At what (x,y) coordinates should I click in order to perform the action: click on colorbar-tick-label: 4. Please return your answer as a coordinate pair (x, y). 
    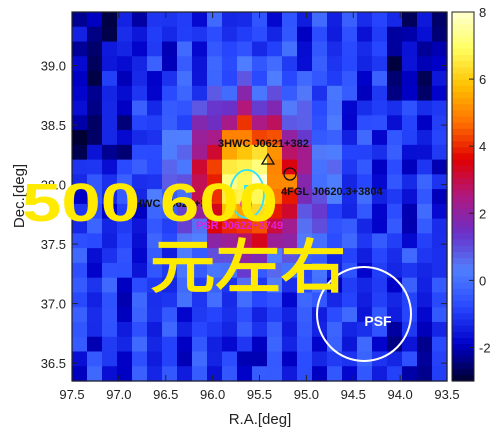
    Looking at the image, I should click on (482, 146).